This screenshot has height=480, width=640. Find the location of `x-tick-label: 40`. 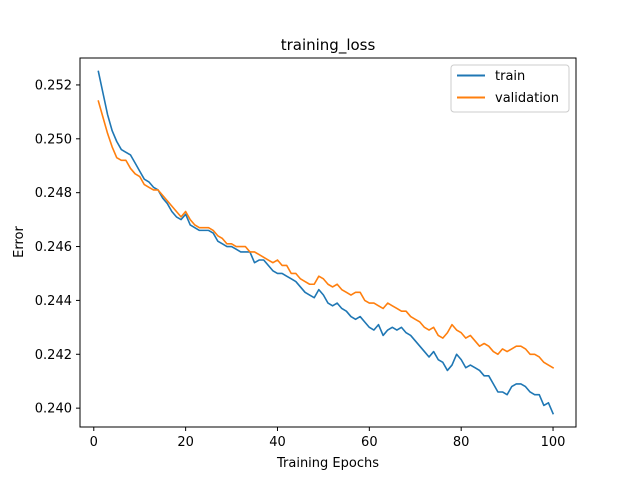

x-tick-label: 40 is located at coordinates (277, 442).